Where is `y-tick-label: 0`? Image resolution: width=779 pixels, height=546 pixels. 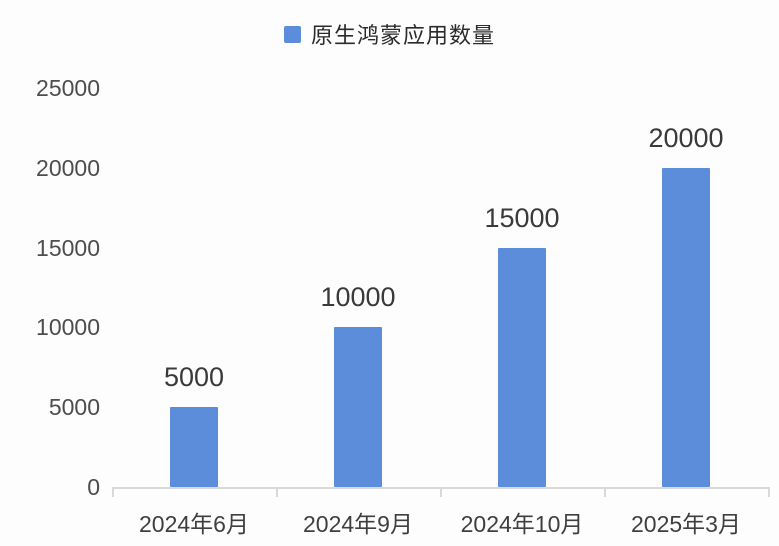 y-tick-label: 0 is located at coordinates (93, 487).